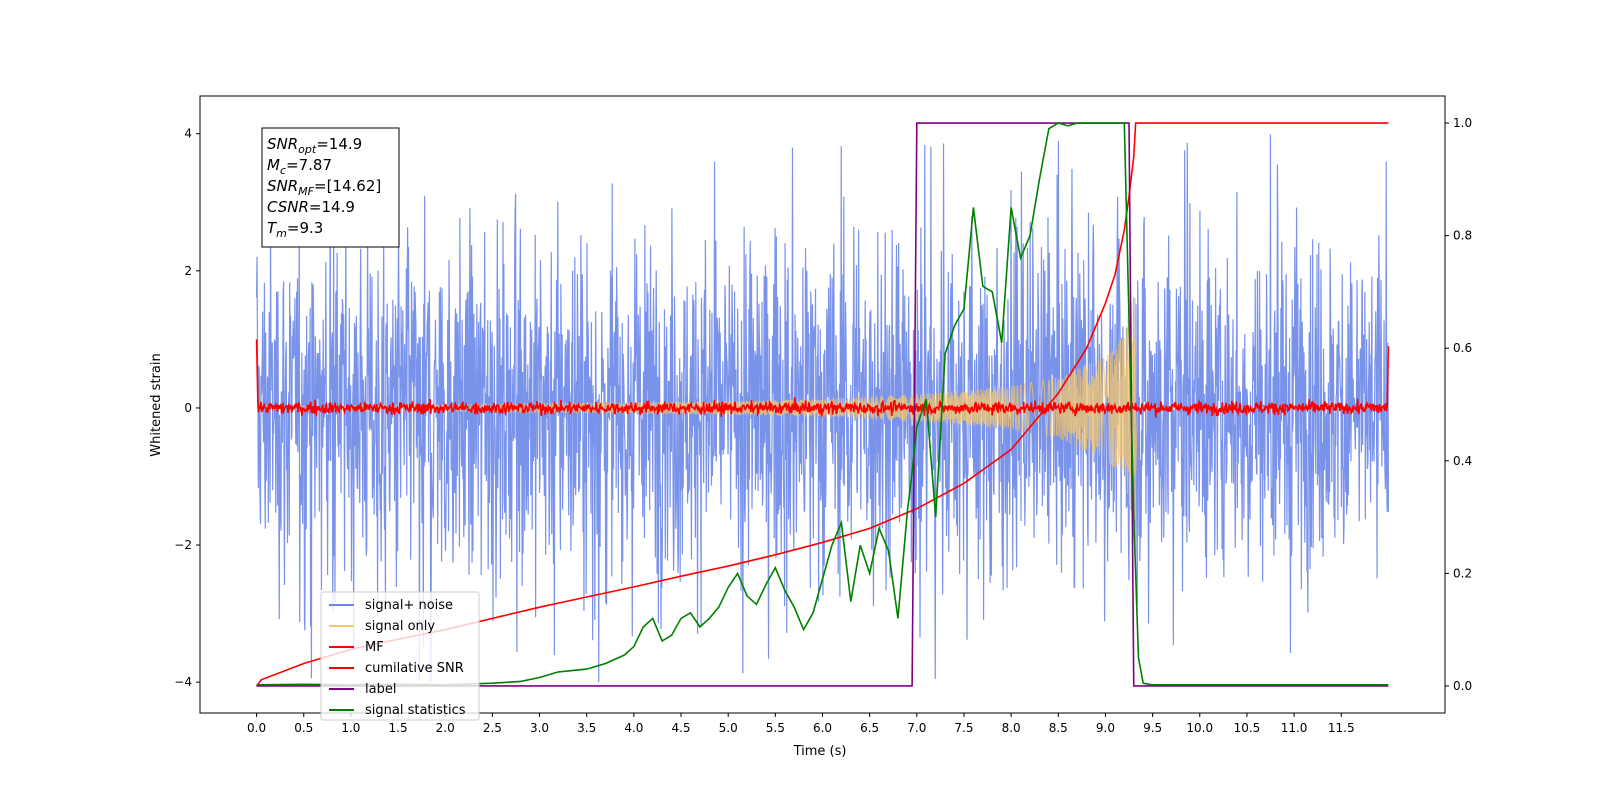 This screenshot has height=800, width=1600. Describe the element at coordinates (1011, 728) in the screenshot. I see `x-tick-label: 8.0` at that location.